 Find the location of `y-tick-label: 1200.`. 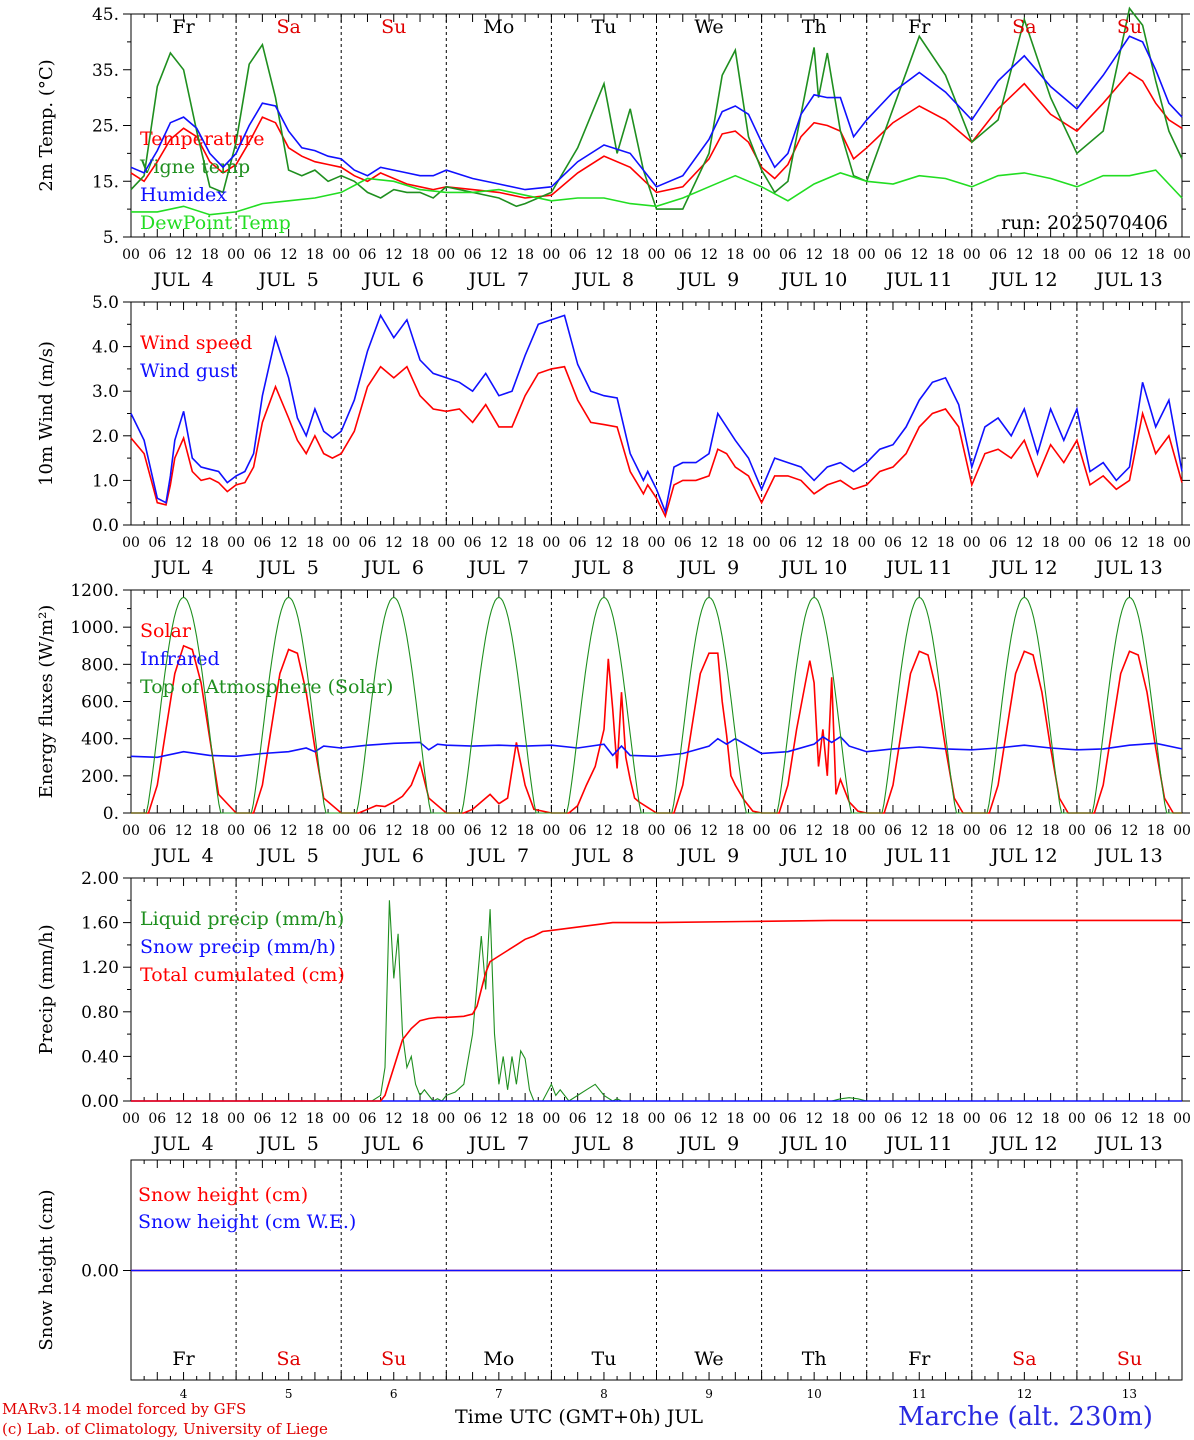

y-tick-label: 1200. is located at coordinates (94, 591).